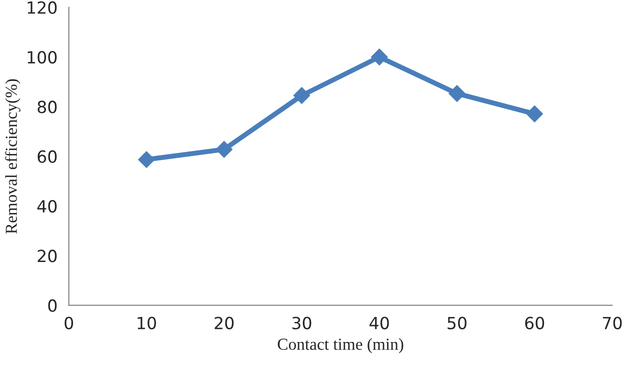 This screenshot has height=367, width=626. Describe the element at coordinates (534, 323) in the screenshot. I see `x-tick-label: 60` at that location.